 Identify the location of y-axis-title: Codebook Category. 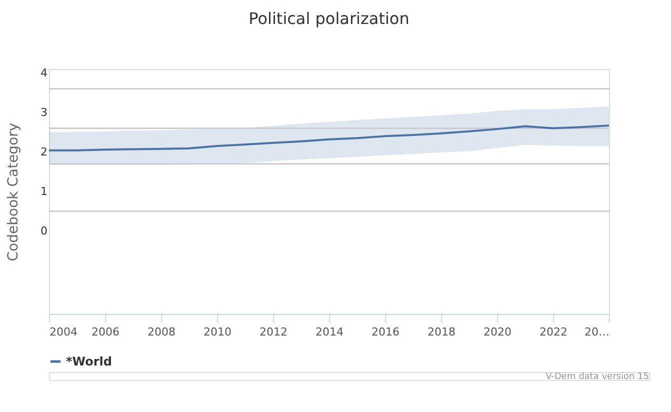
(14, 192).